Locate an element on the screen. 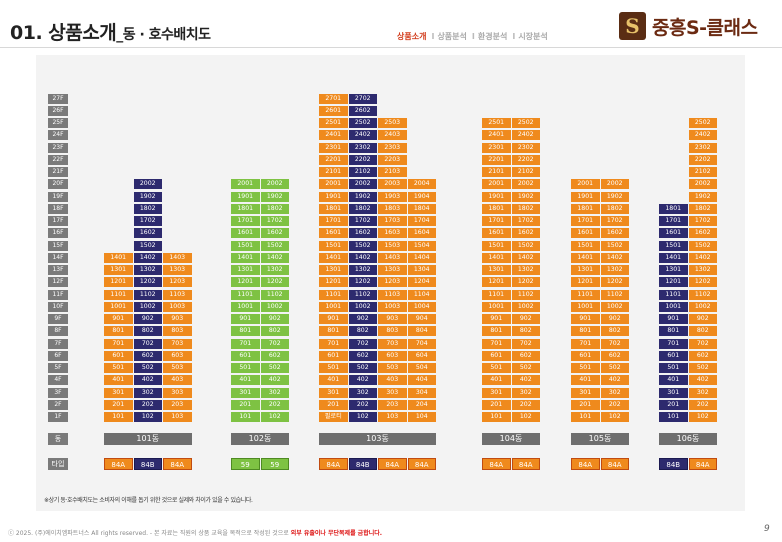 The image size is (782, 542). logo-mark-icon: S is located at coordinates (632, 26).